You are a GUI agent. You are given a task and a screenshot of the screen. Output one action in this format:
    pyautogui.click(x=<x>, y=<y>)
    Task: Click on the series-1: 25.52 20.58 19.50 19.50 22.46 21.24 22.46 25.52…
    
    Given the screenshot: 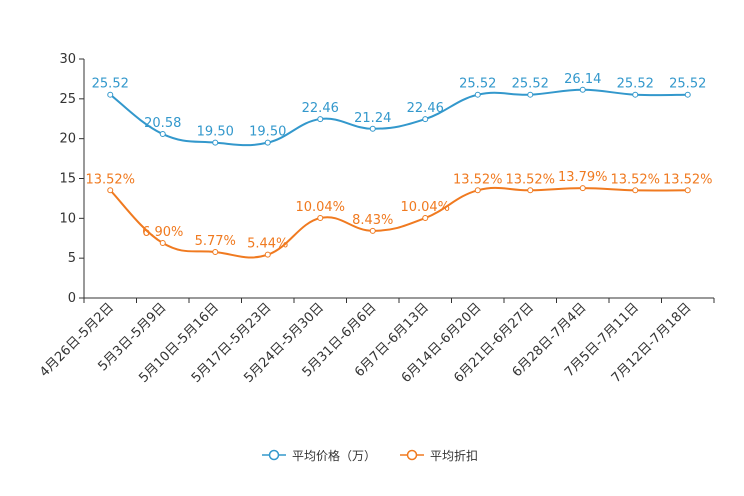 What is the action you would take?
    pyautogui.click(x=399, y=109)
    